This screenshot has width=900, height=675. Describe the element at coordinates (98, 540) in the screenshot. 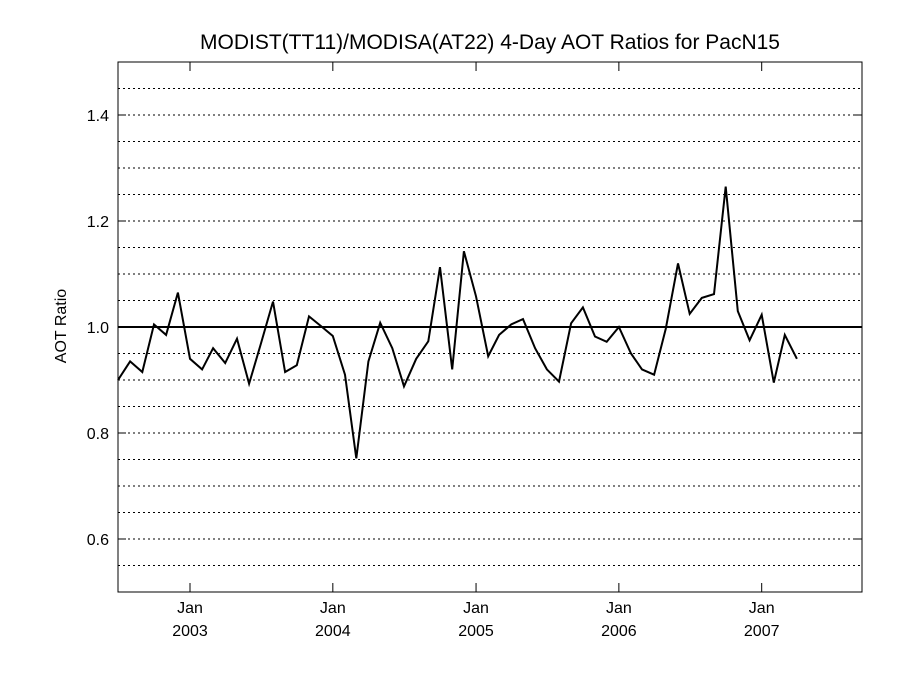

I see `y-tick-label: 0.6` at that location.